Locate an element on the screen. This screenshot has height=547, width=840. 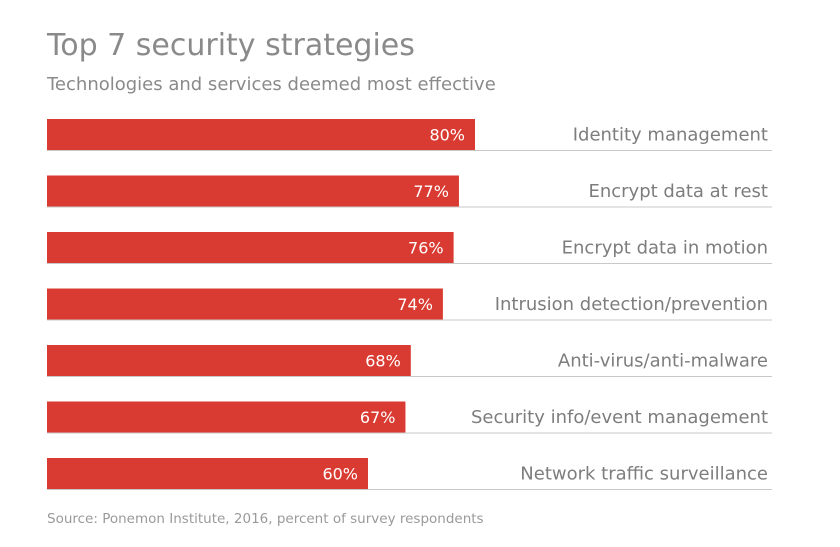
bar-value-label: 77% is located at coordinates (431, 191).